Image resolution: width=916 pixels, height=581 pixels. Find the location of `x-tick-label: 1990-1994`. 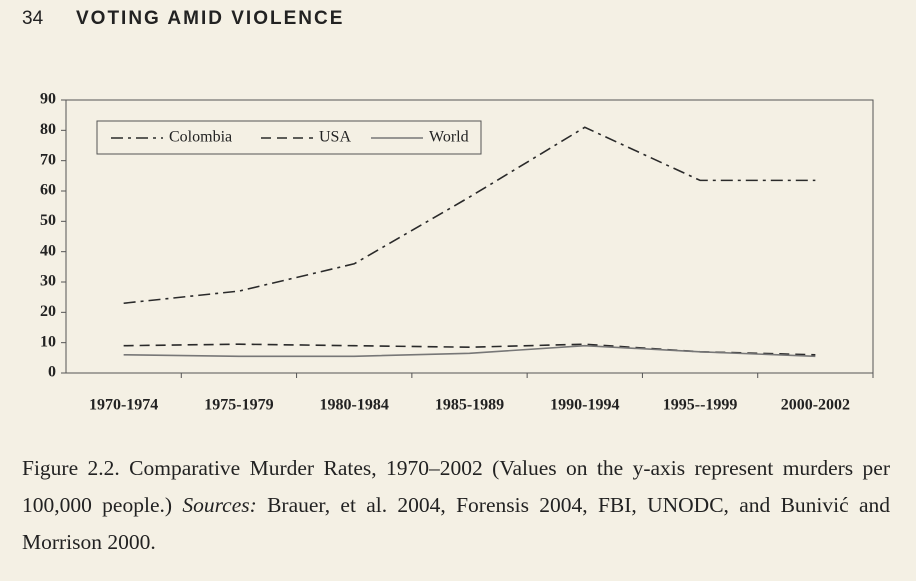

x-tick-label: 1990-1994 is located at coordinates (584, 405).